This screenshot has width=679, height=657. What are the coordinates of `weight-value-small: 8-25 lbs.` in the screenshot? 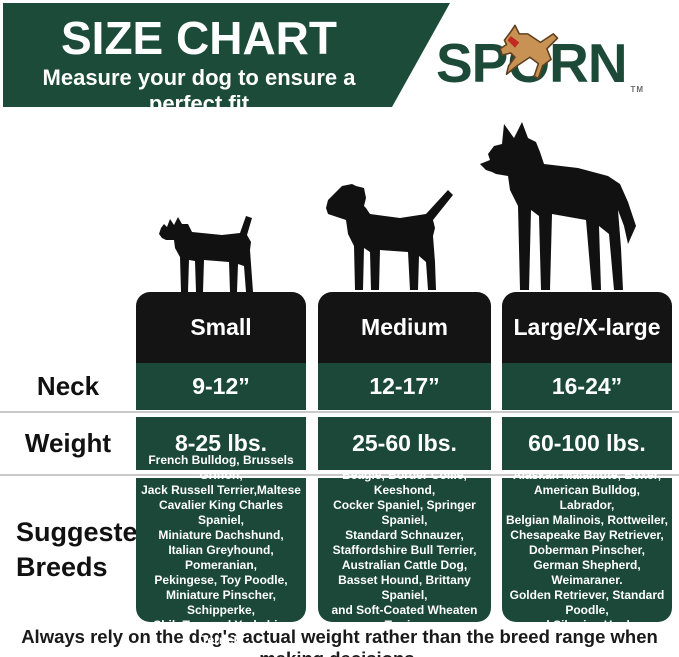 It's located at (221, 443).